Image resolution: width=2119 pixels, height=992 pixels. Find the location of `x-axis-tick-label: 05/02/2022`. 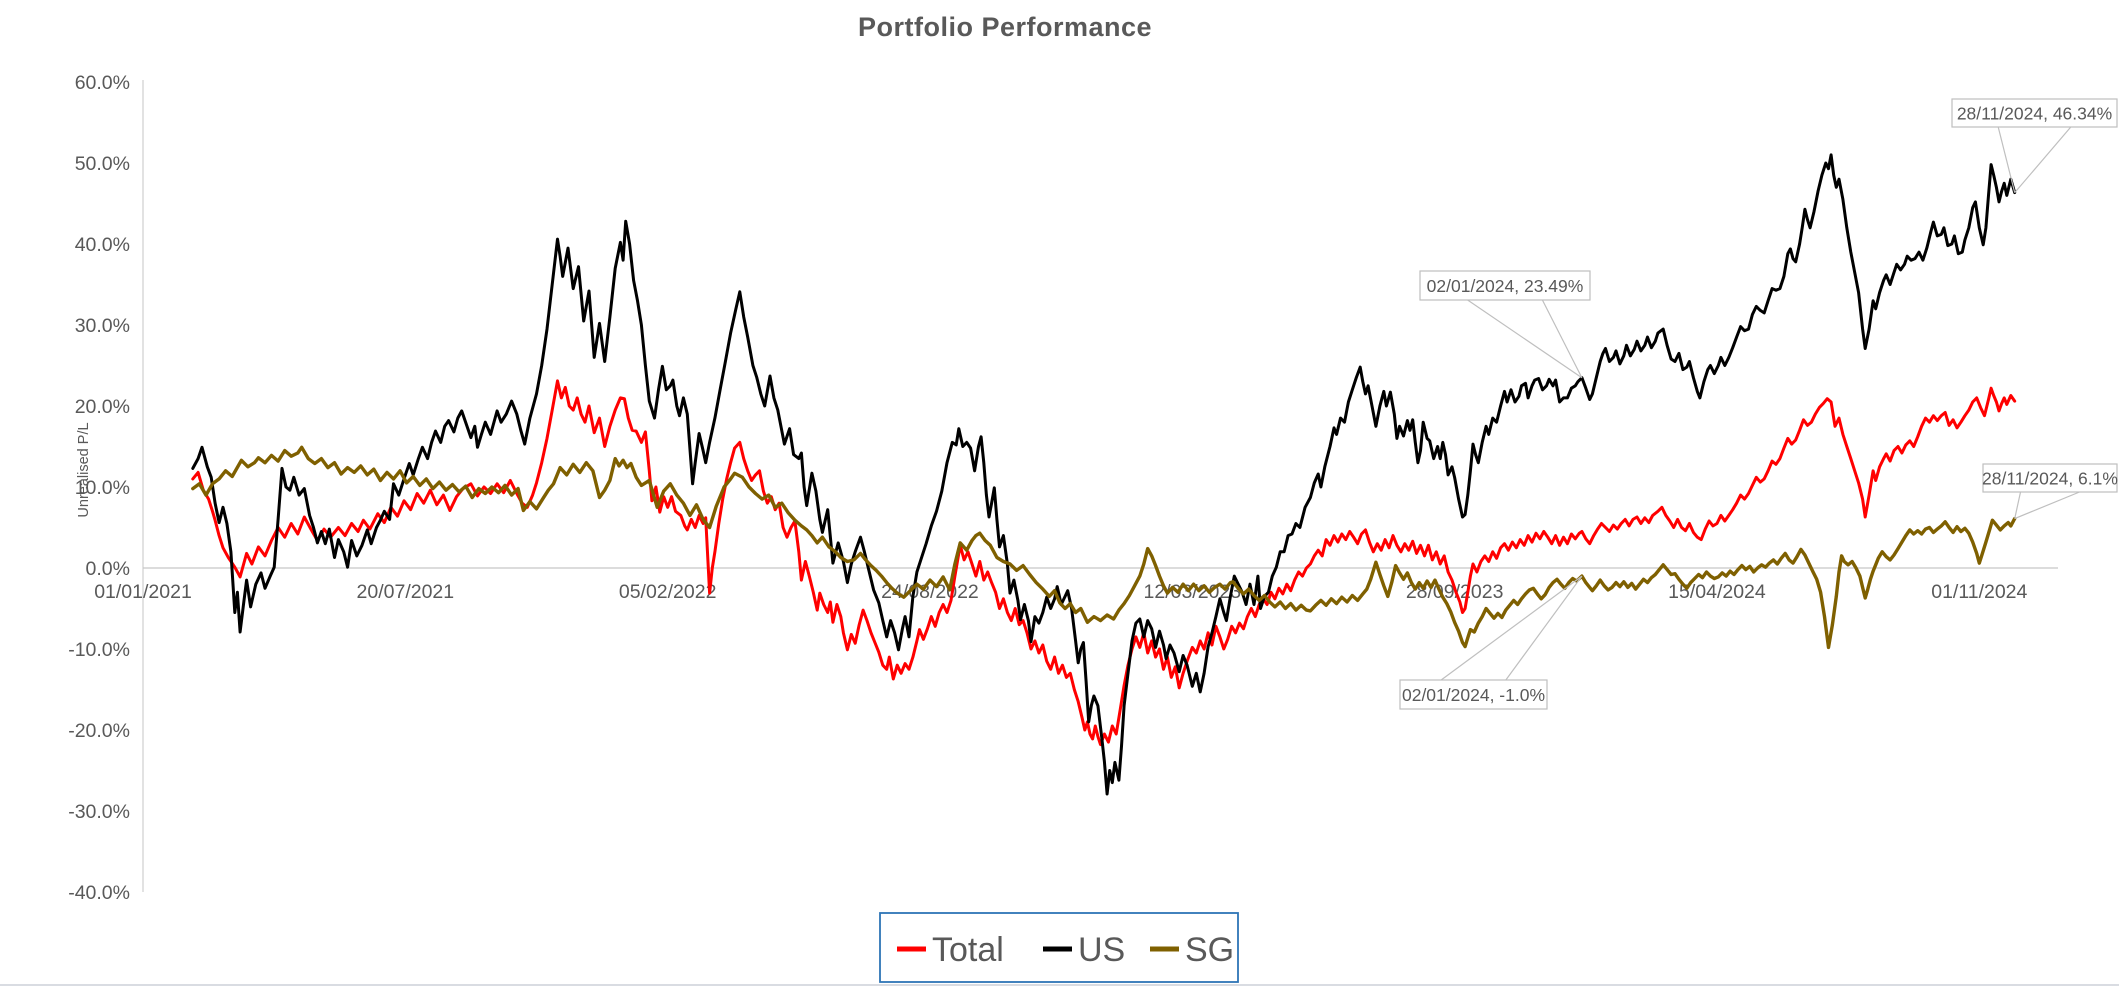

x-axis-tick-label: 05/02/2022 is located at coordinates (668, 592).